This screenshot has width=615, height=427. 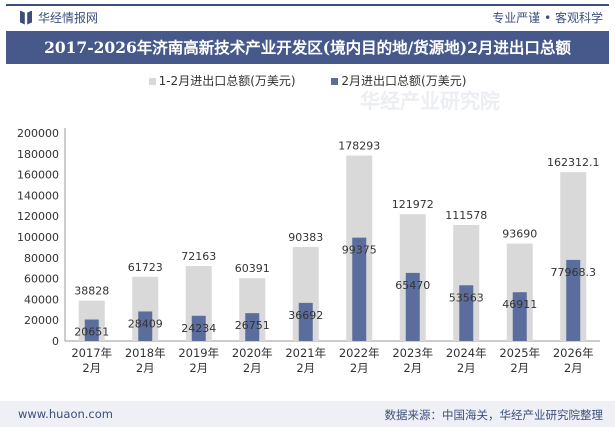 What do you see at coordinates (65, 414) in the screenshot?
I see `website: www.huaon.com` at bounding box center [65, 414].